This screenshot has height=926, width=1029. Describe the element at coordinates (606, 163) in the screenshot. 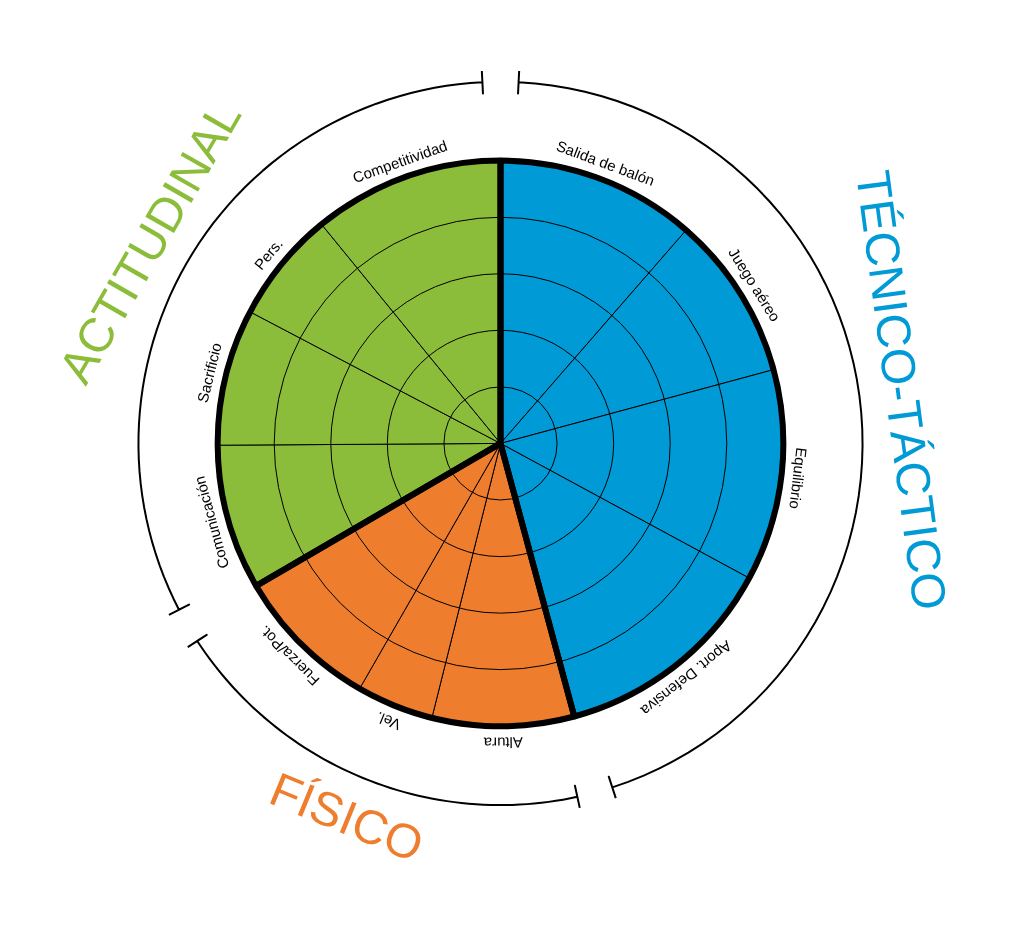

I see `slice-label: Salida de balón` at that location.